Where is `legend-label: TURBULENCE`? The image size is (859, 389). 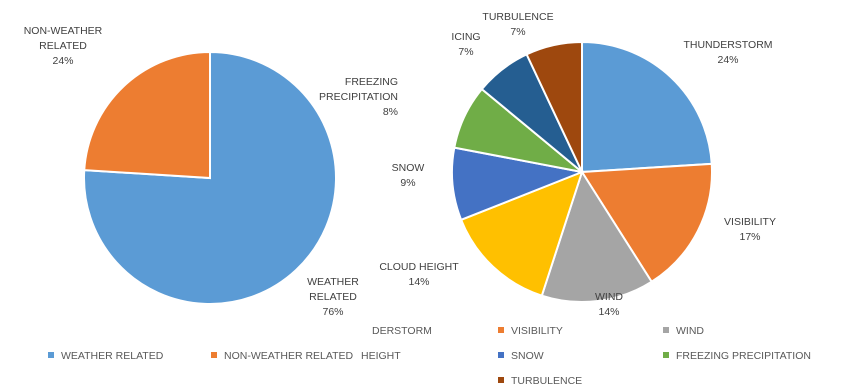 legend-label: TURBULENCE is located at coordinates (546, 381).